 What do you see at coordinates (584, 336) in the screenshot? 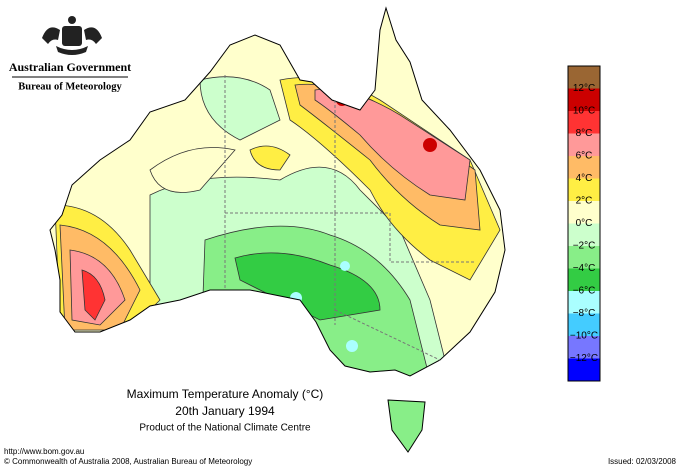
I see `legend-label: −10°C` at bounding box center [584, 336].